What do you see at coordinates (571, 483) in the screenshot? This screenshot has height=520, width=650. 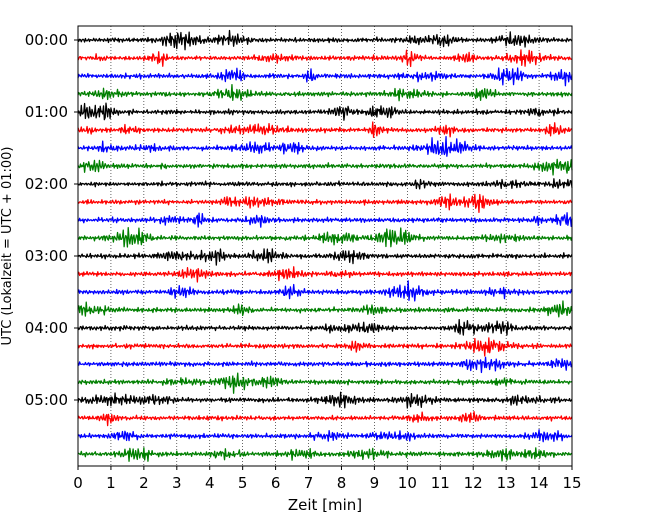 I see `x-tick-label-15: 15` at bounding box center [571, 483].